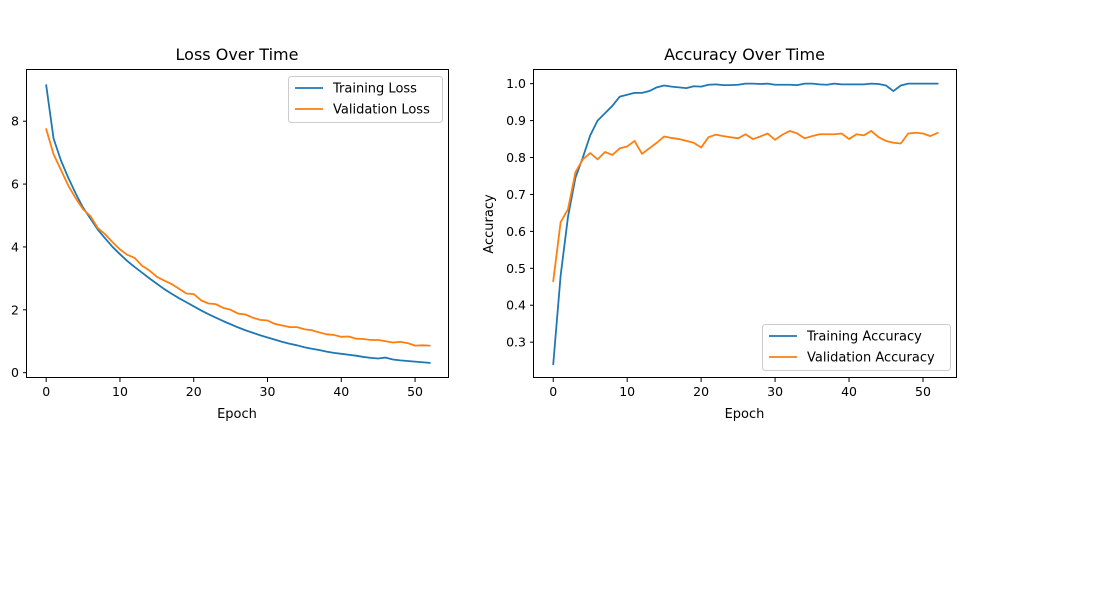 This screenshot has width=1097, height=613. What do you see at coordinates (237, 54) in the screenshot?
I see `loss-chart-title: Loss Over Time` at bounding box center [237, 54].